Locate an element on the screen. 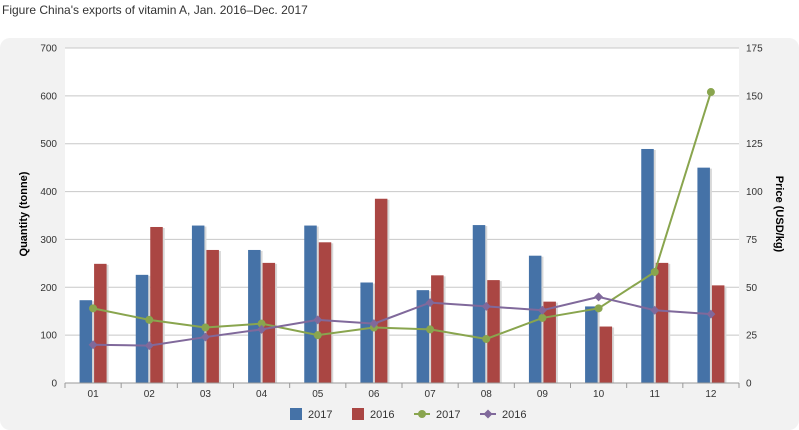 Image resolution: width=799 pixels, height=430 pixels. x-tick-label: 02 is located at coordinates (150, 394).